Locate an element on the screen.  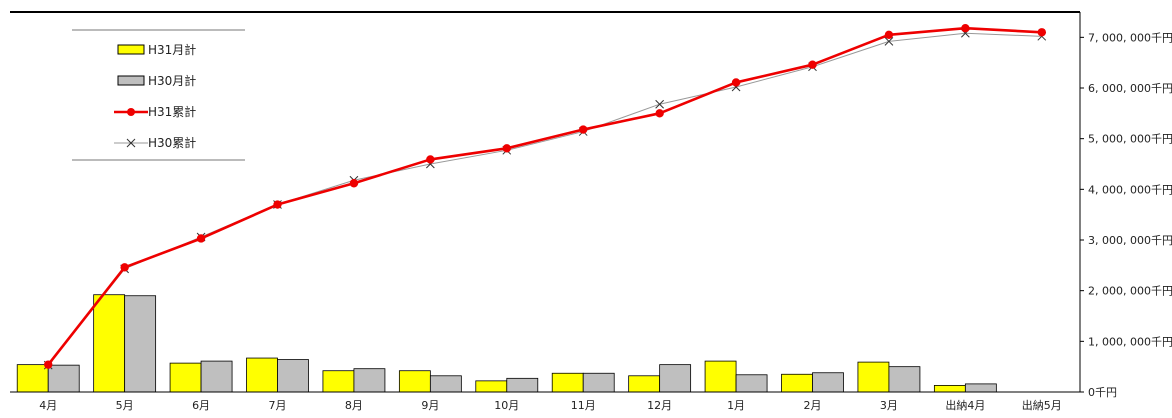
x-tick-label-6: 10月 is located at coordinates (506, 405).